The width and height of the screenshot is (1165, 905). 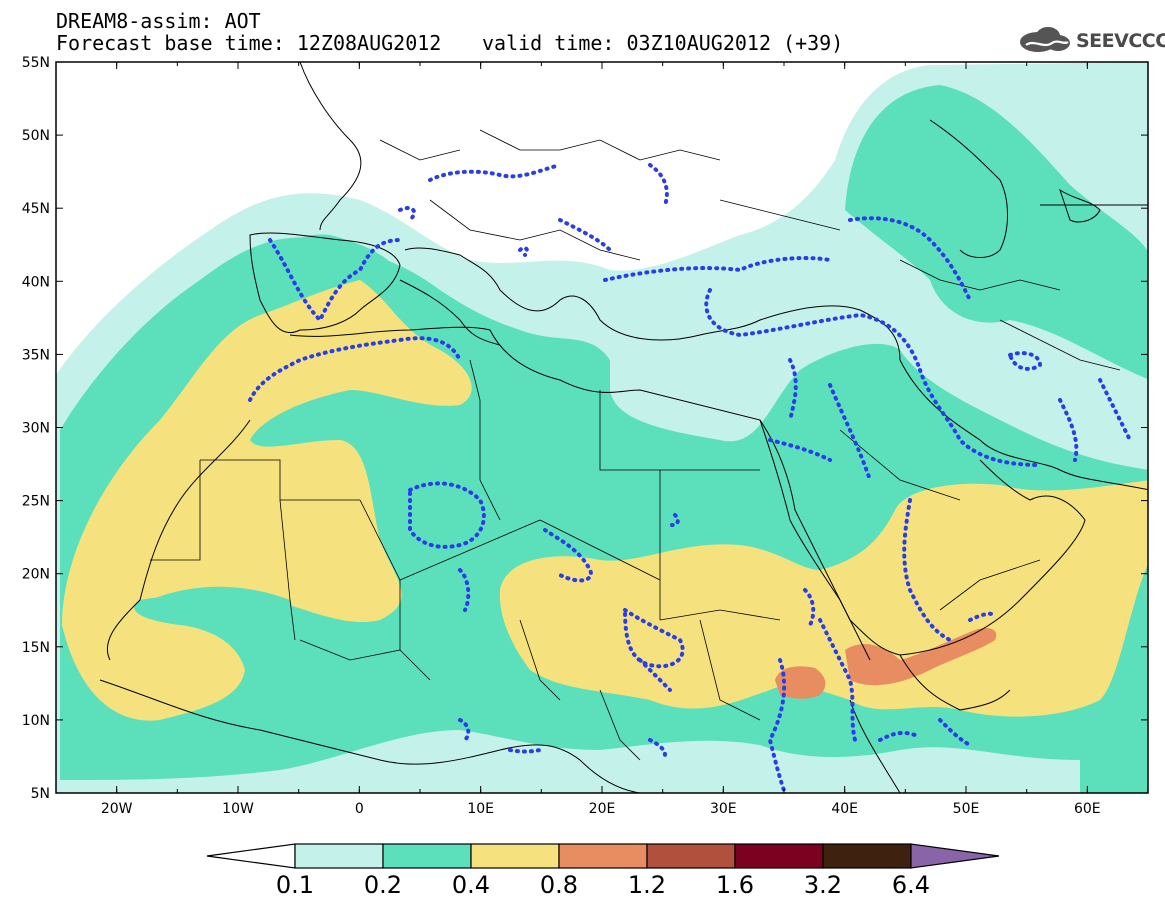 I want to click on logo-text: SEEVCCC, so click(x=1120, y=41).